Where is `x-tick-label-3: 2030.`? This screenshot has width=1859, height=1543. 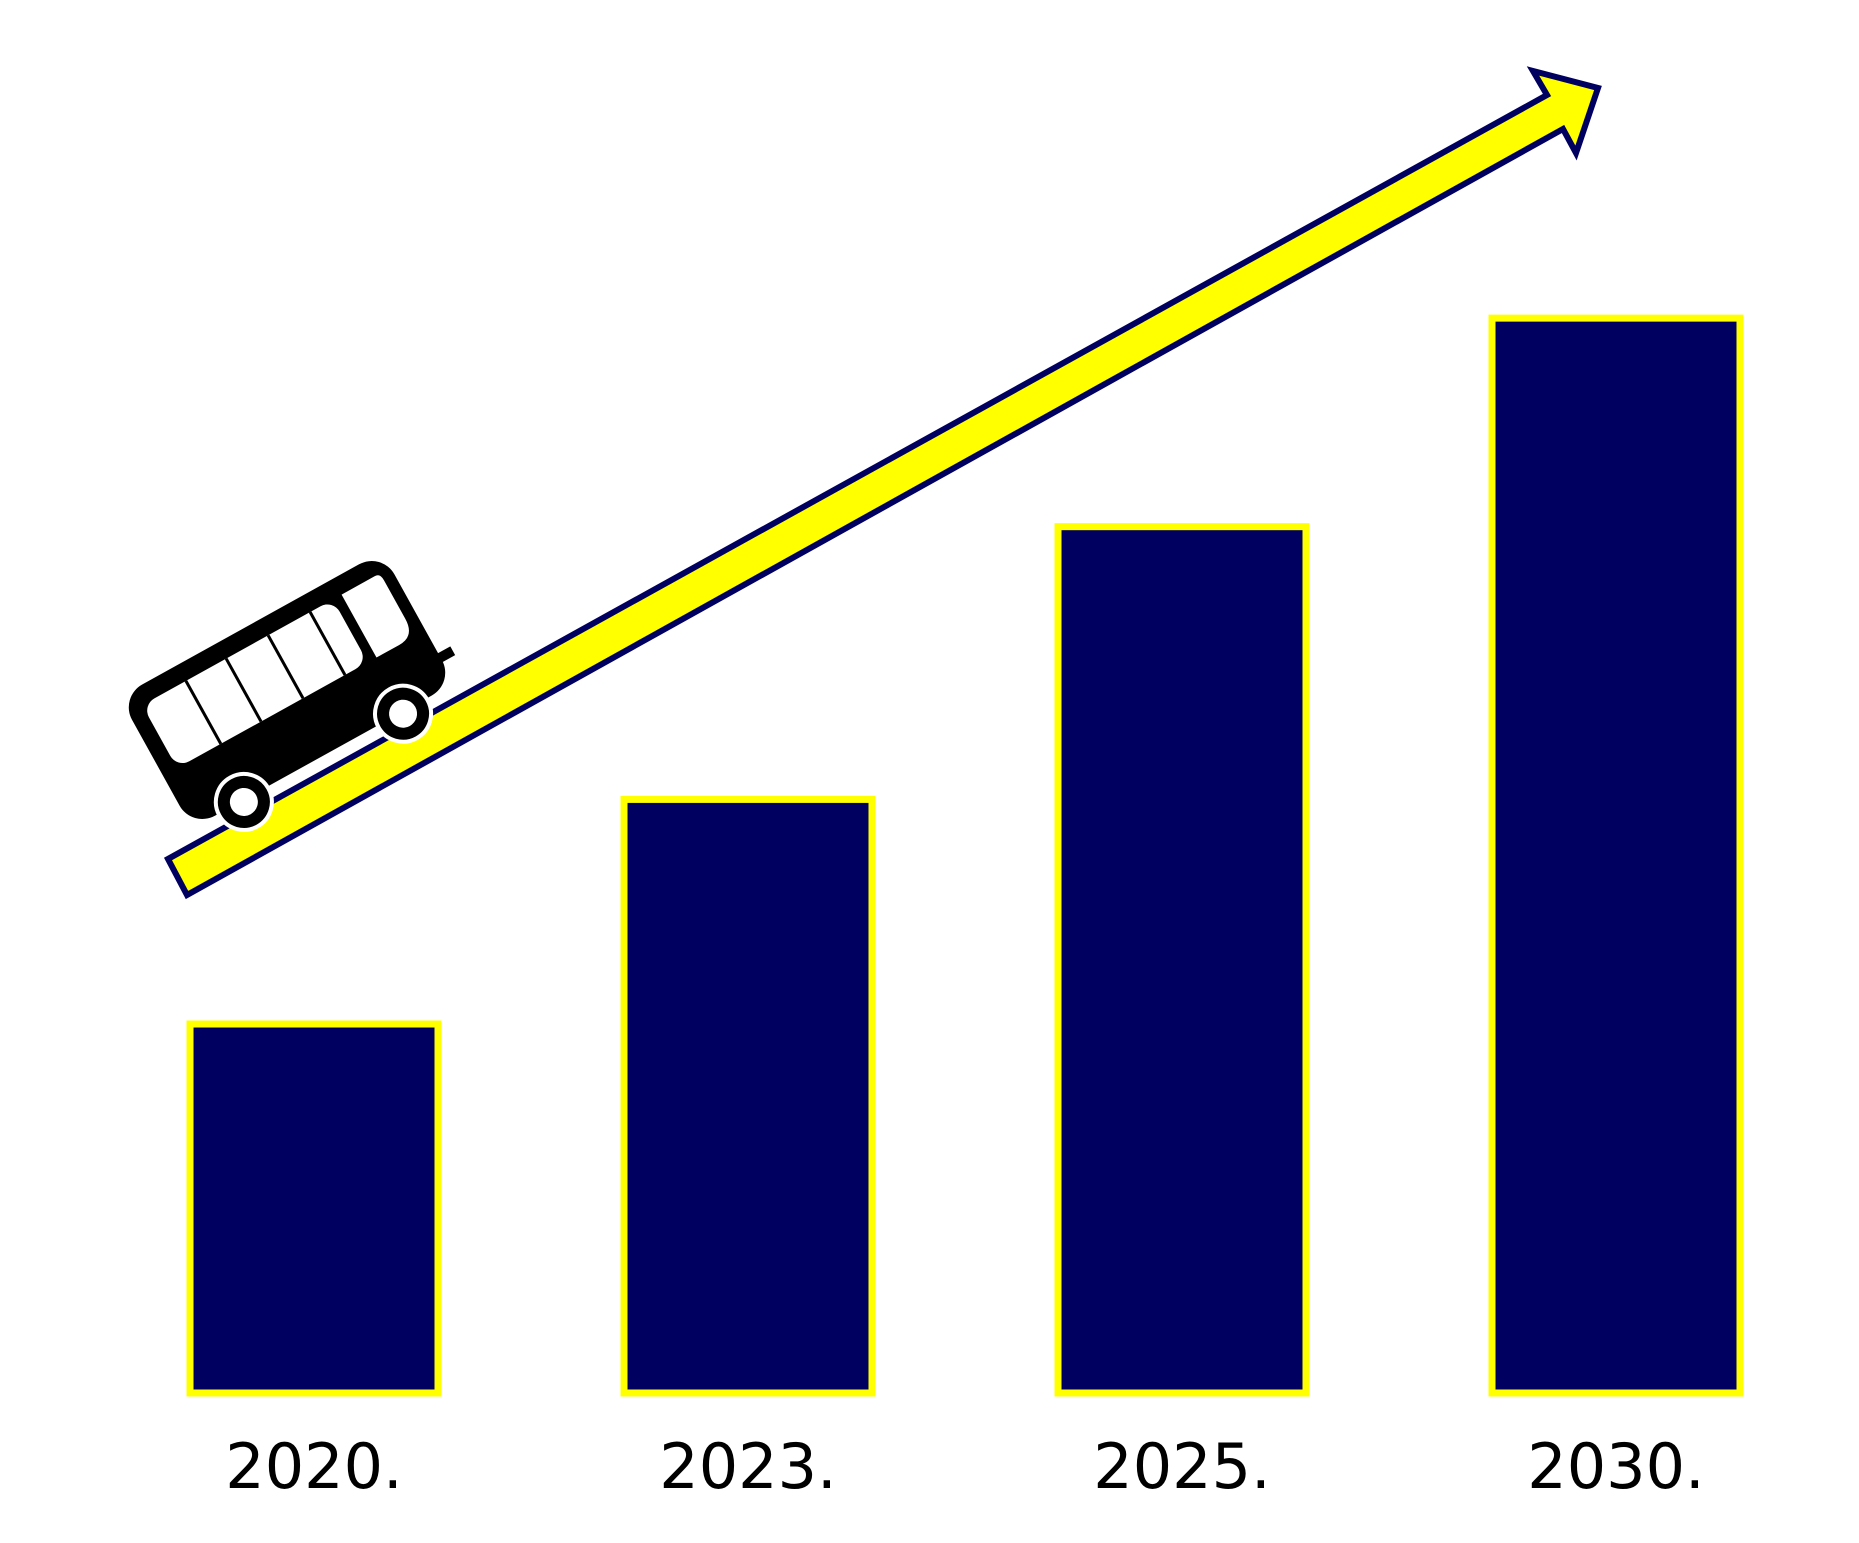 x-tick-label-3: 2030. is located at coordinates (1616, 1466).